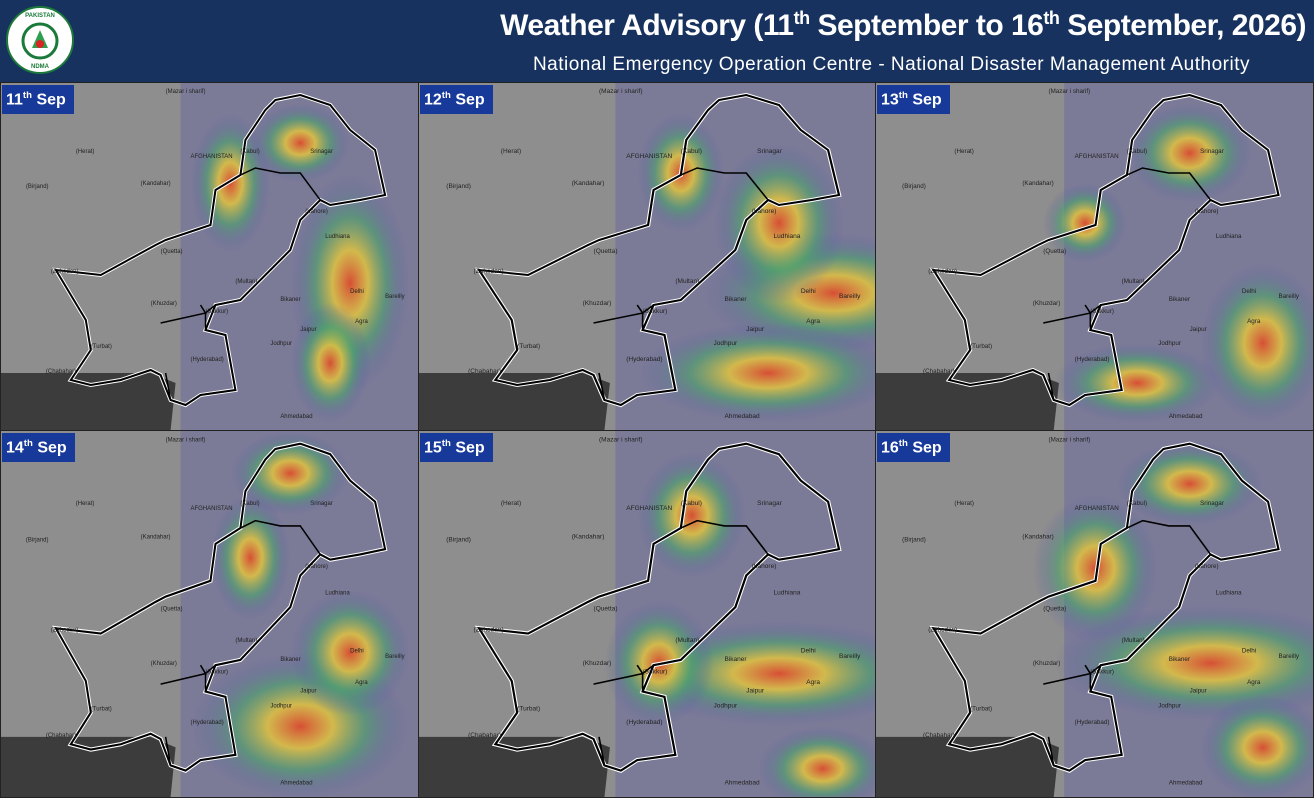 The height and width of the screenshot is (798, 1314). What do you see at coordinates (890, 448) in the screenshot?
I see `panel-day: 16` at bounding box center [890, 448].